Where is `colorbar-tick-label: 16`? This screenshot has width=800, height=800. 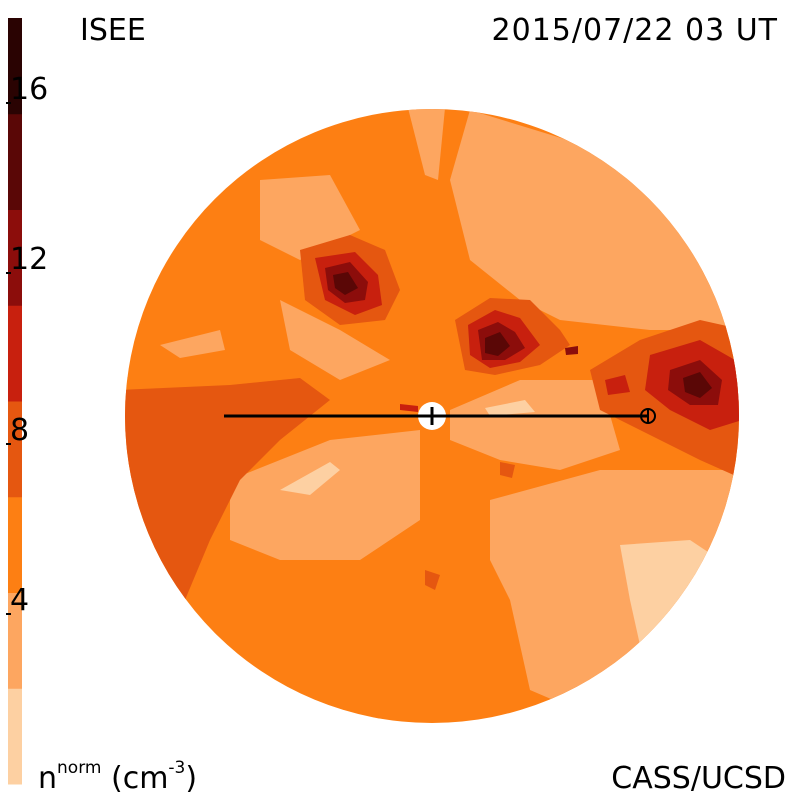
colorbar-tick-label: 16 is located at coordinates (29, 90).